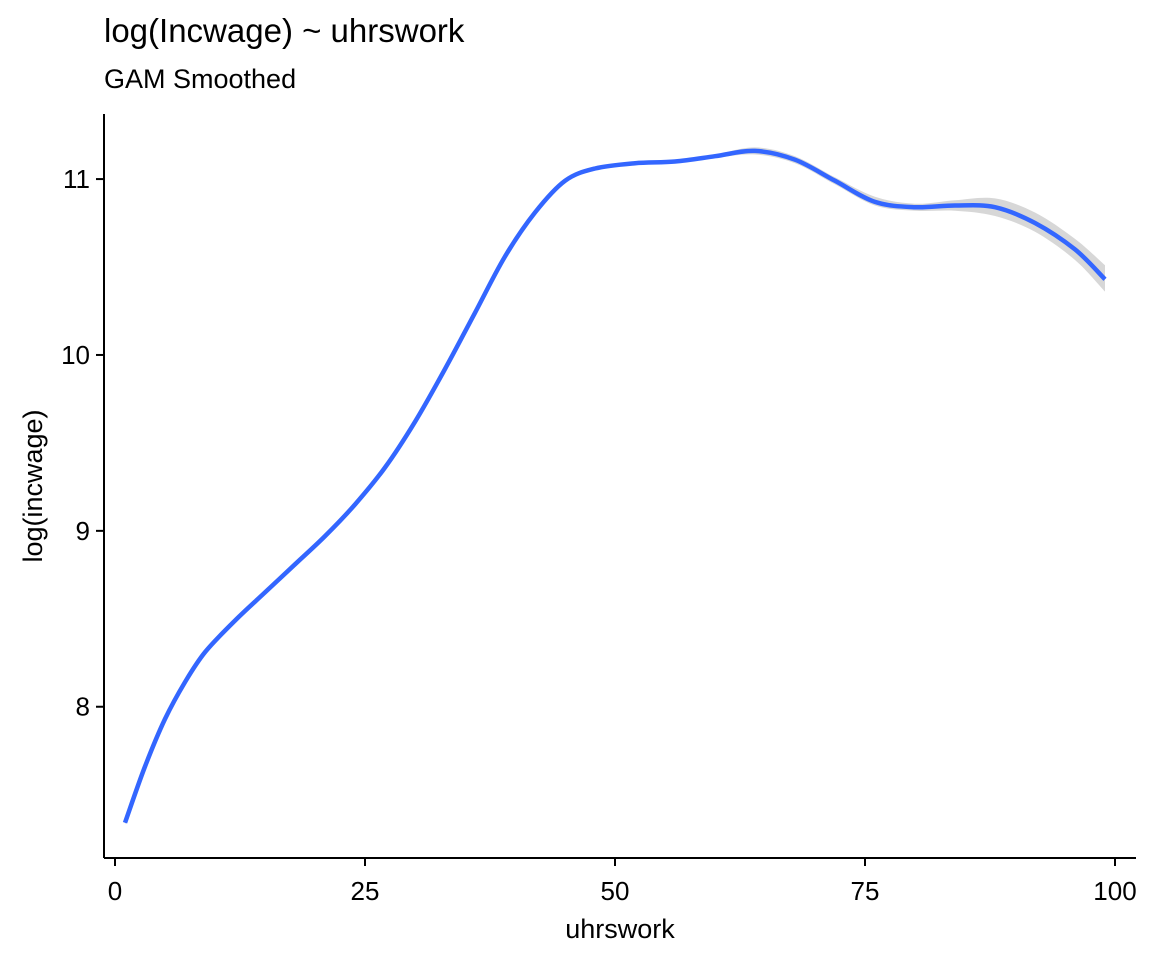 Image resolution: width=1152 pixels, height=960 pixels. Describe the element at coordinates (82, 443) in the screenshot. I see `y-axis-ticks: 8 9 10 11` at that location.